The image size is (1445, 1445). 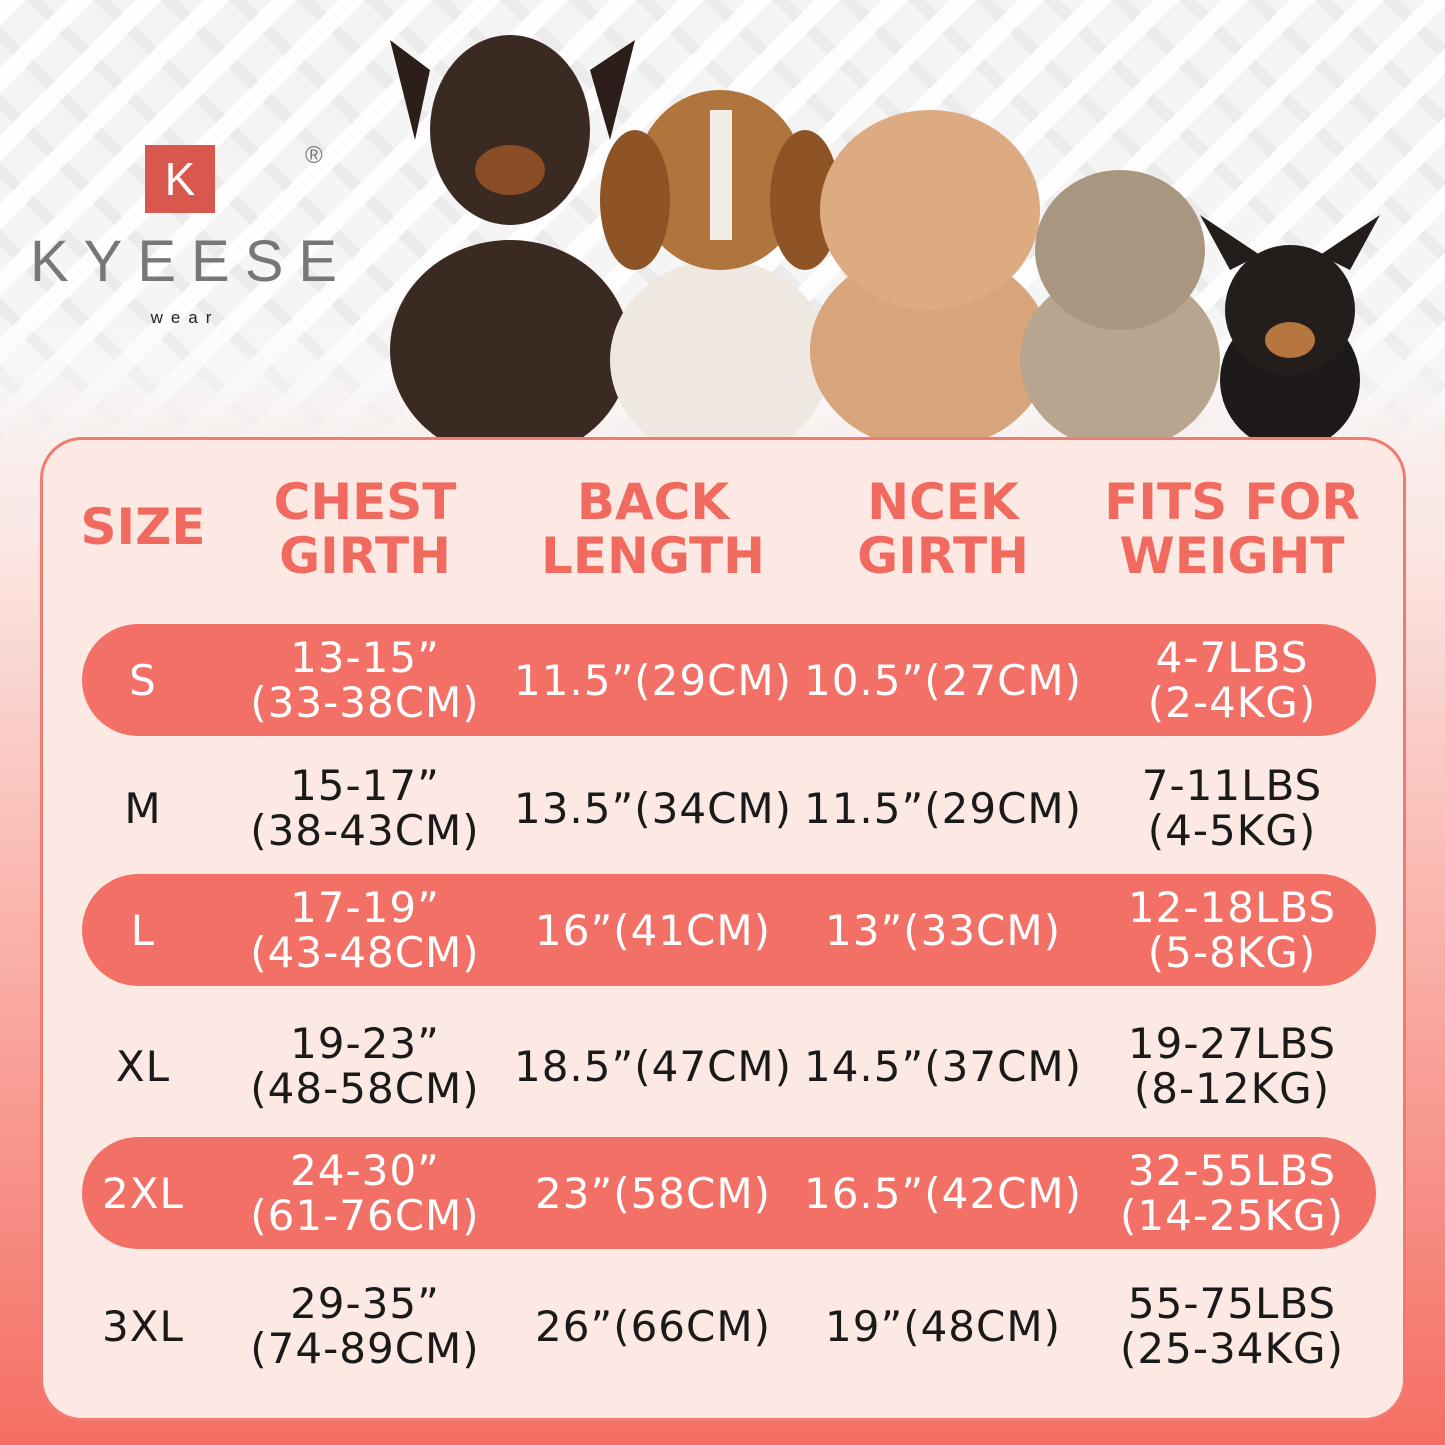 I want to click on logo-k-mark: K, so click(x=180, y=179).